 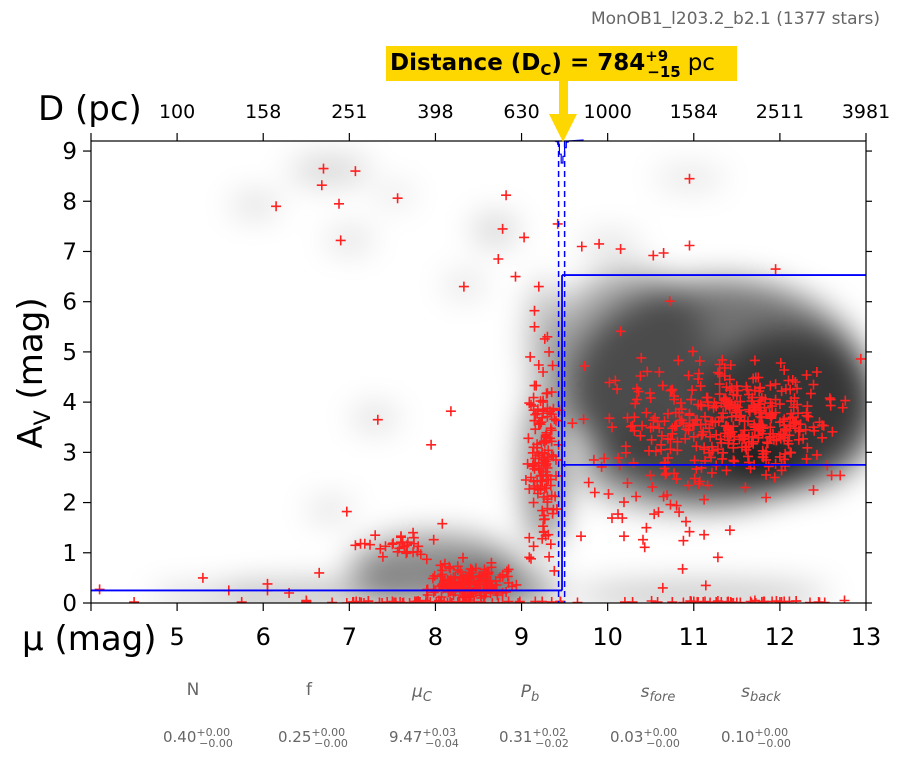 I want to click on x-tick-label: 7, so click(x=349, y=637).